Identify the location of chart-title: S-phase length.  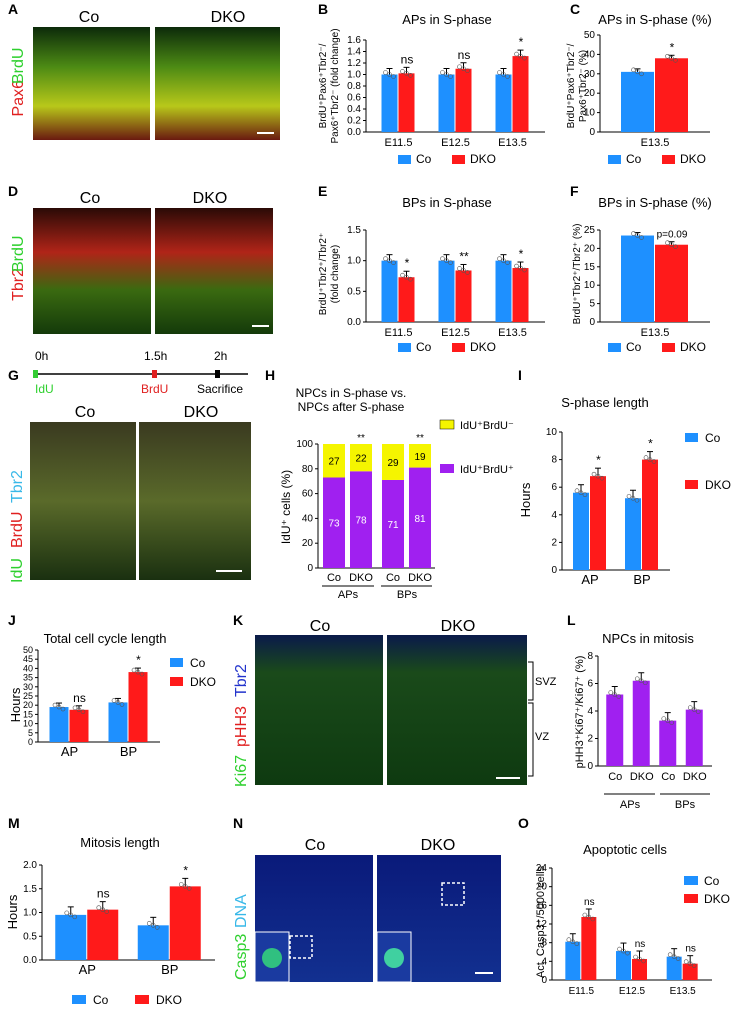
(604, 402).